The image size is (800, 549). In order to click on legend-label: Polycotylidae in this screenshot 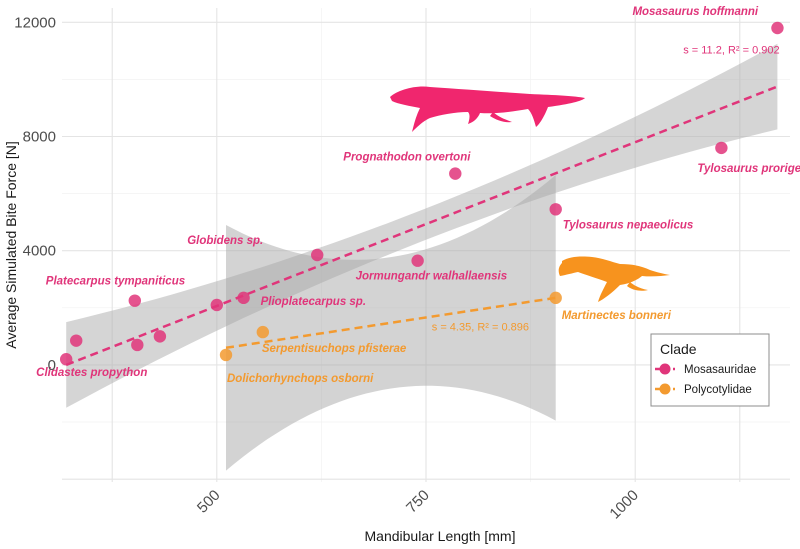, I will do `click(718, 390)`.